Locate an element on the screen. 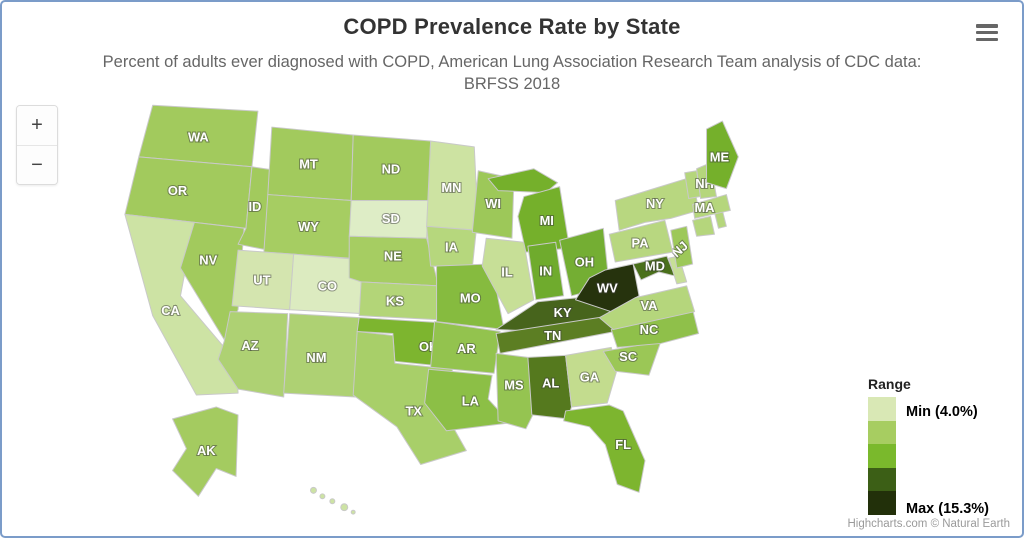 The image size is (1024, 538). state-HI is located at coordinates (333, 500).